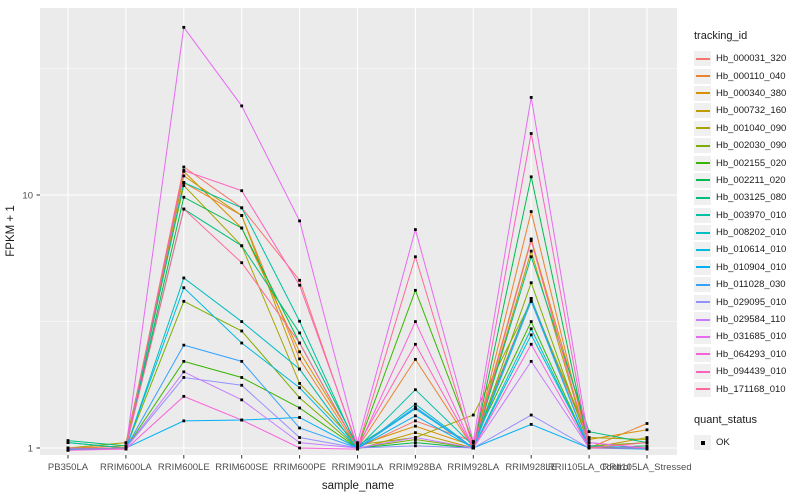 This screenshot has width=800, height=500. I want to click on legend-label: Hb_001040_090, so click(751, 128).